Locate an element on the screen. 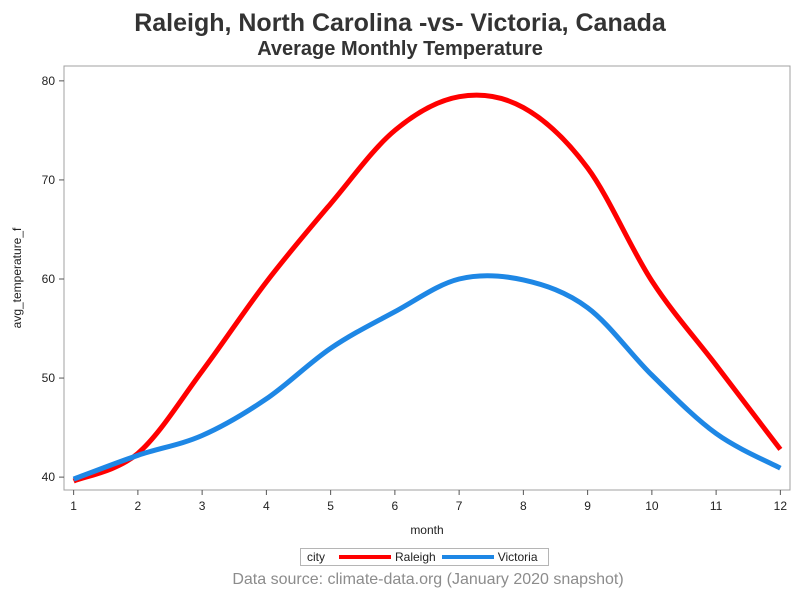  legend-swatch-raleigh is located at coordinates (365, 557).